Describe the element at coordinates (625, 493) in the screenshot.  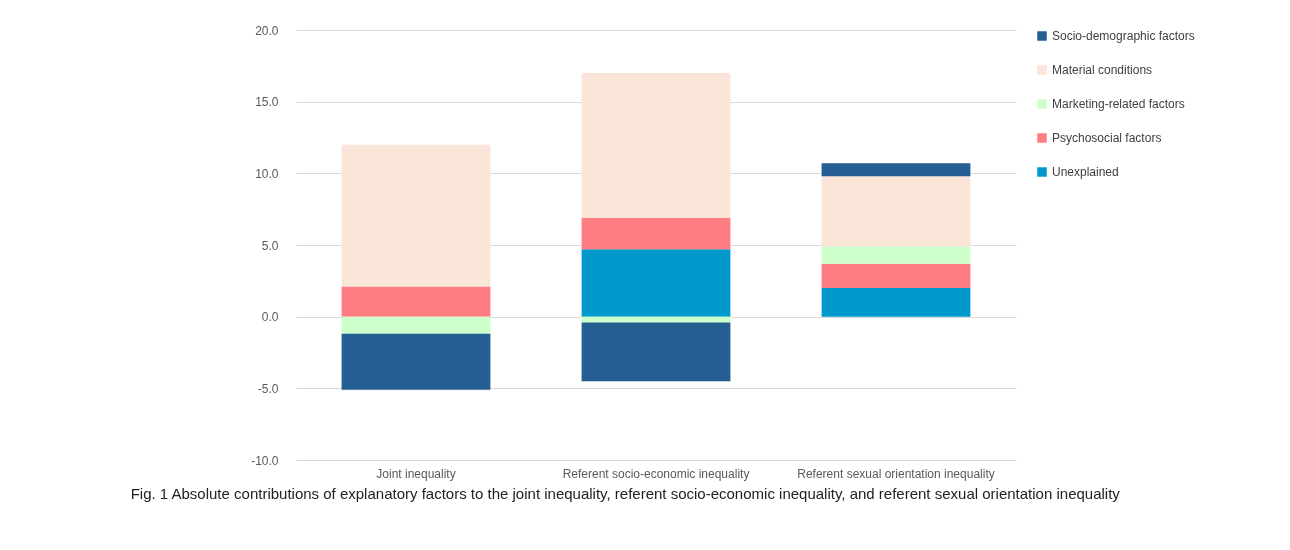
I see `caption: Fig. 1 Absolute contributions of explanatory factors to the joint inequality, referent socio-economic inequality, and referent sexual orientation inequality` at that location.